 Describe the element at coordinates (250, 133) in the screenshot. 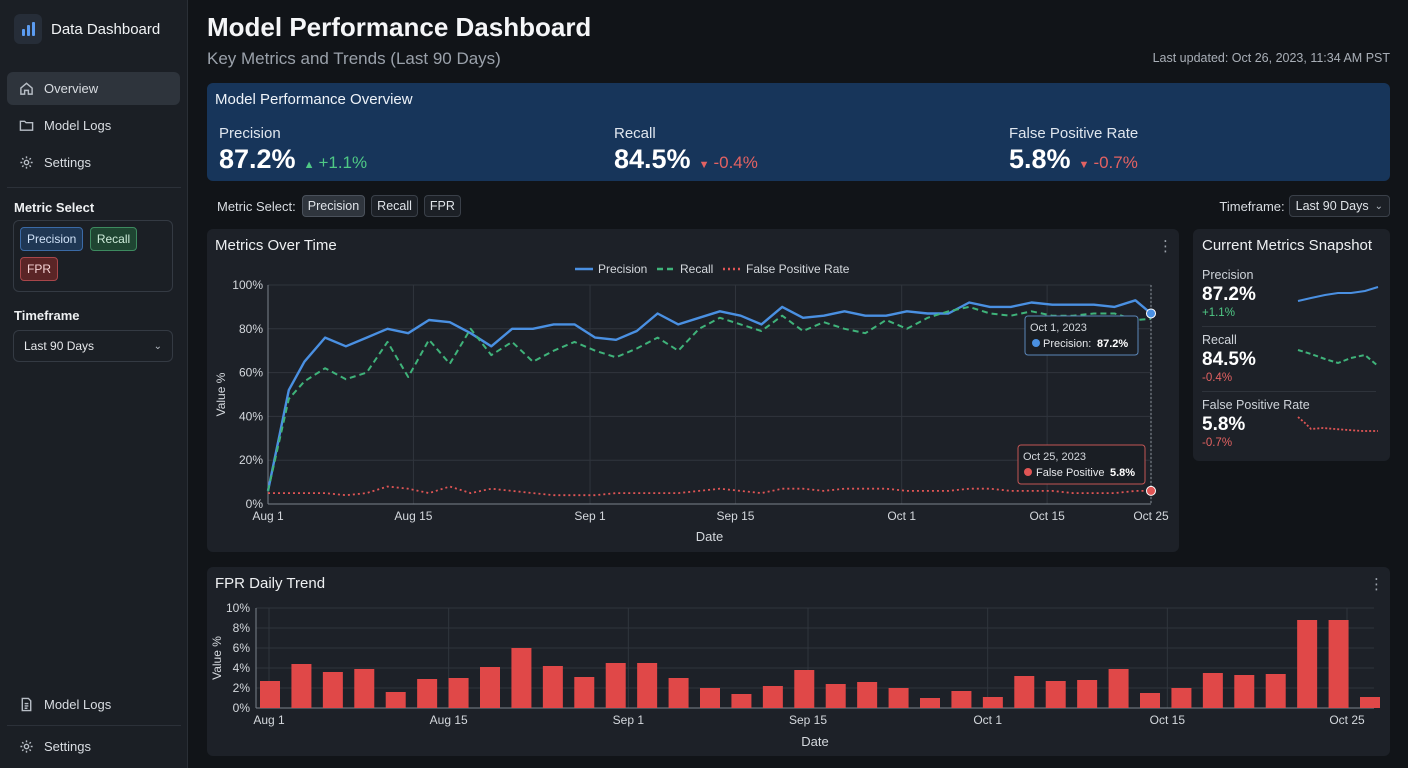

I see `kpi-label: Precision` at that location.